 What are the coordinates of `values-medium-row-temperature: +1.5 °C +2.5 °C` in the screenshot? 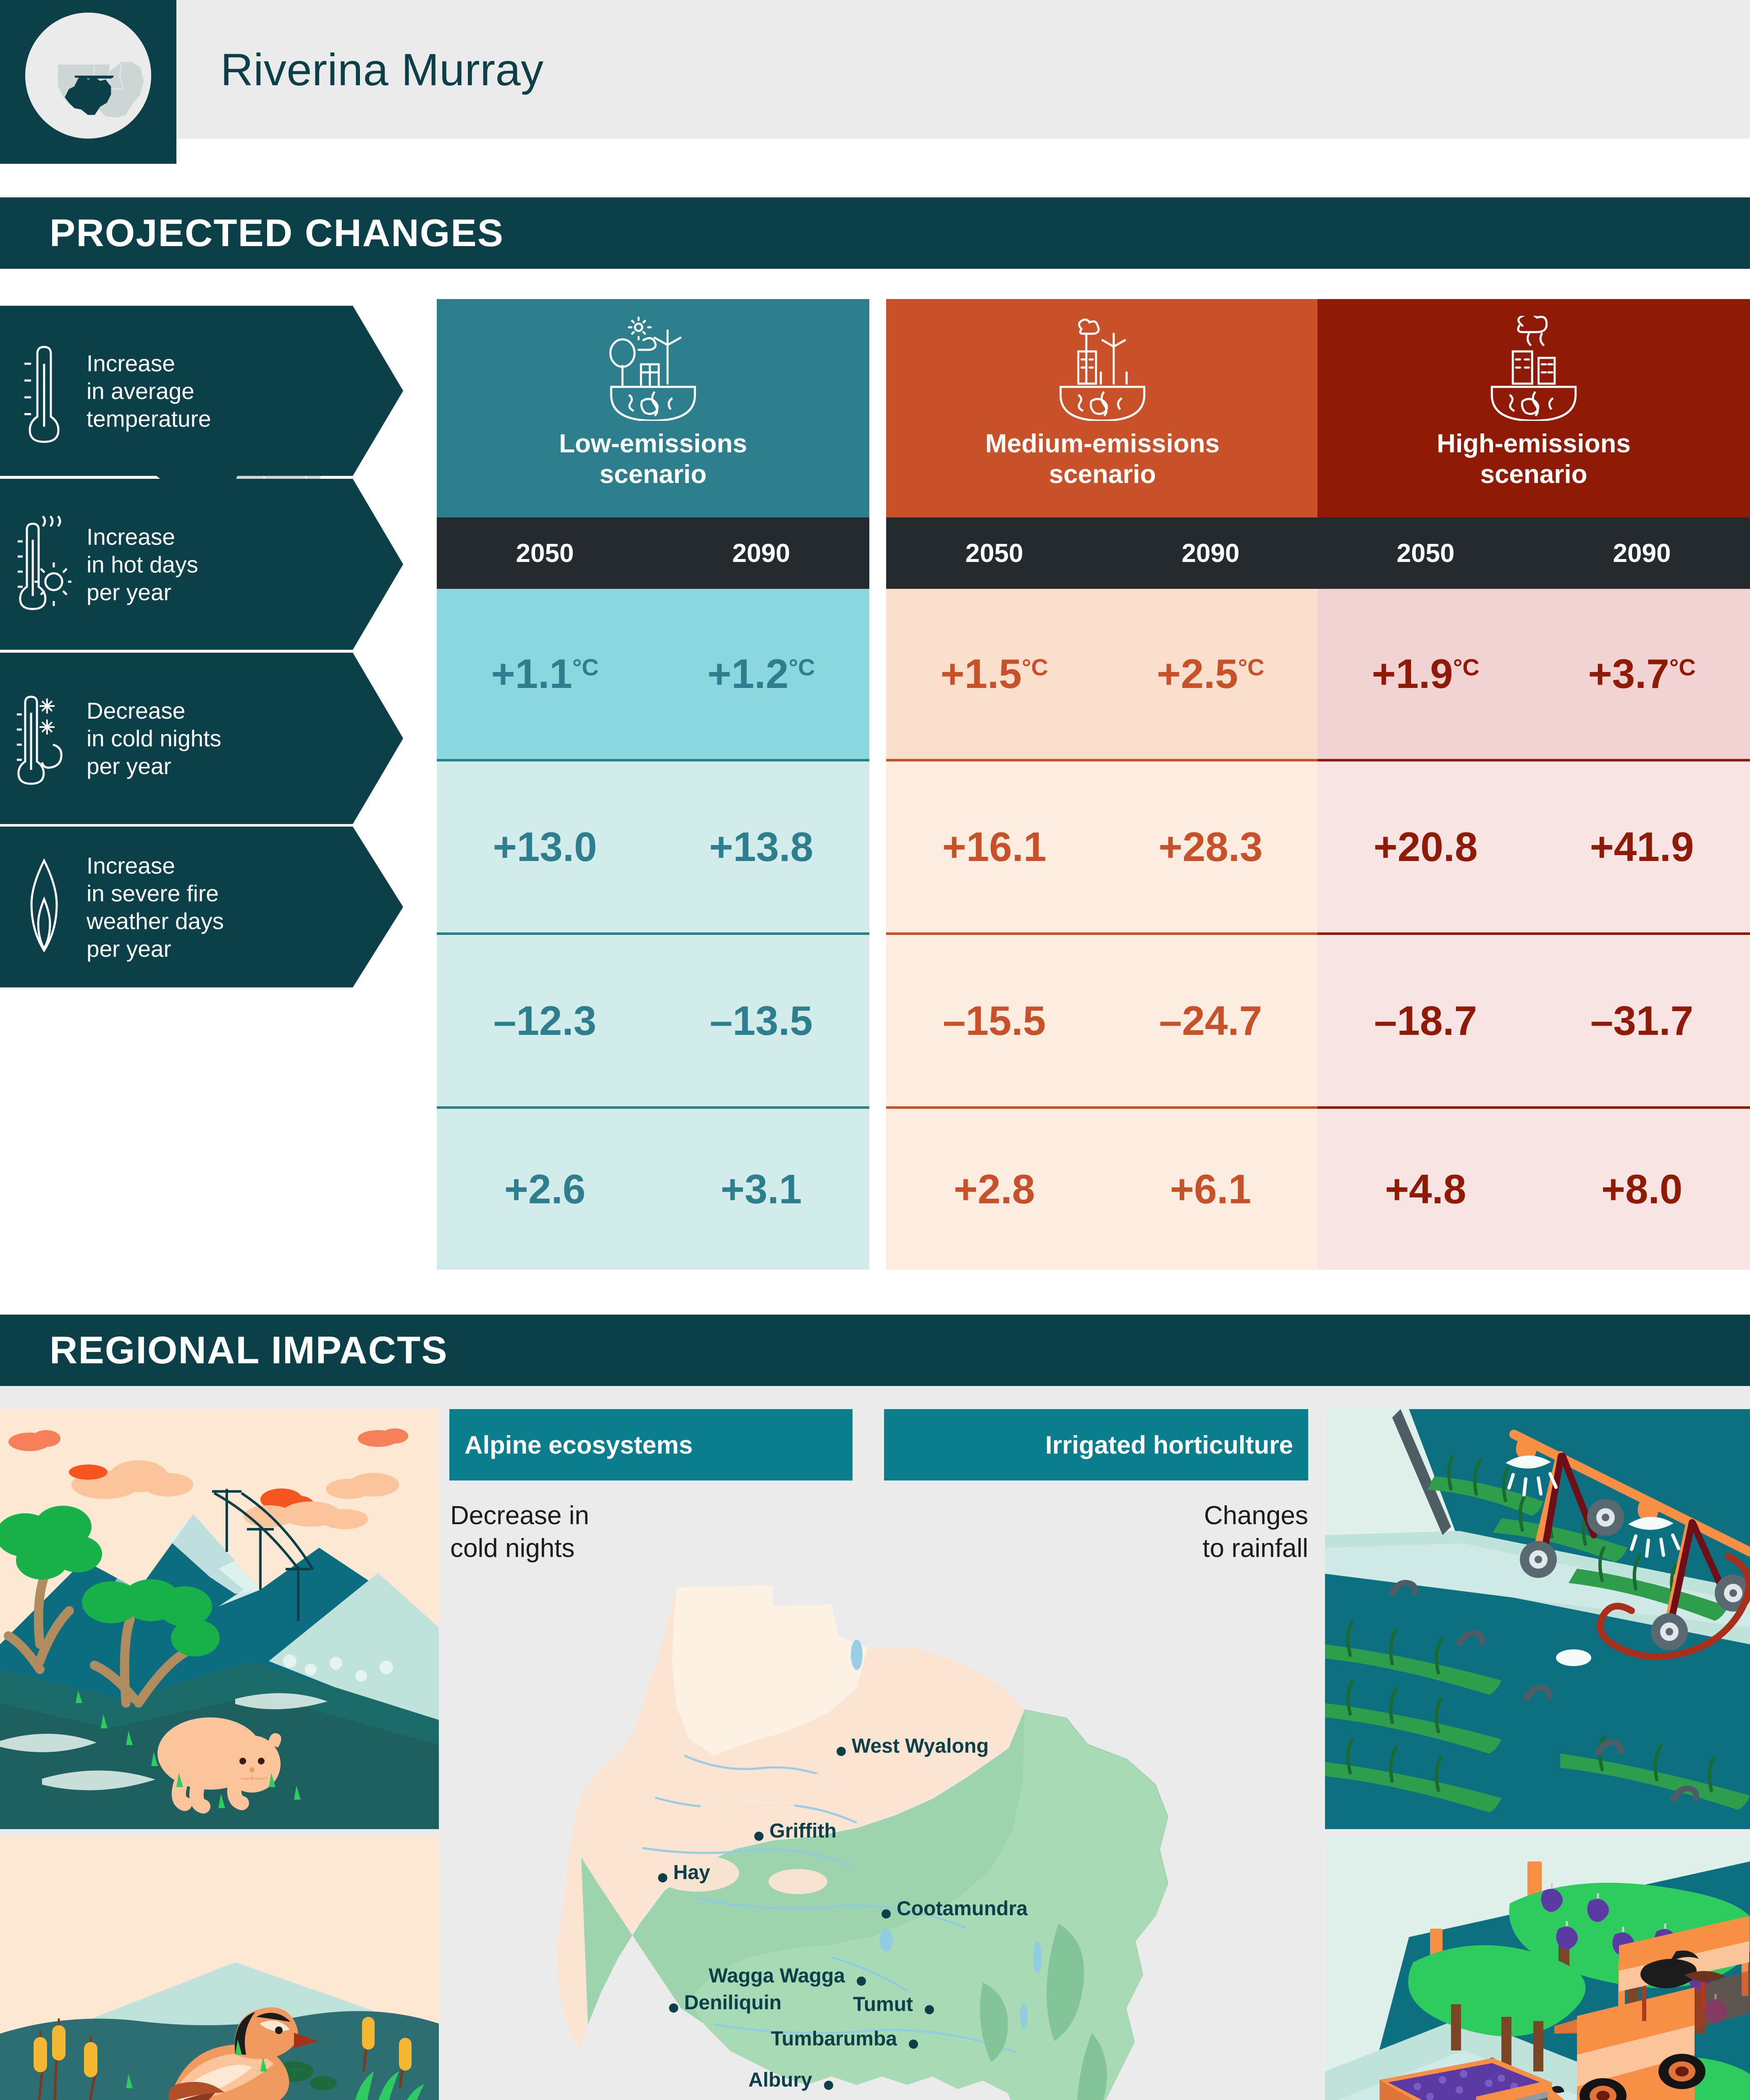 It's located at (1102, 674).